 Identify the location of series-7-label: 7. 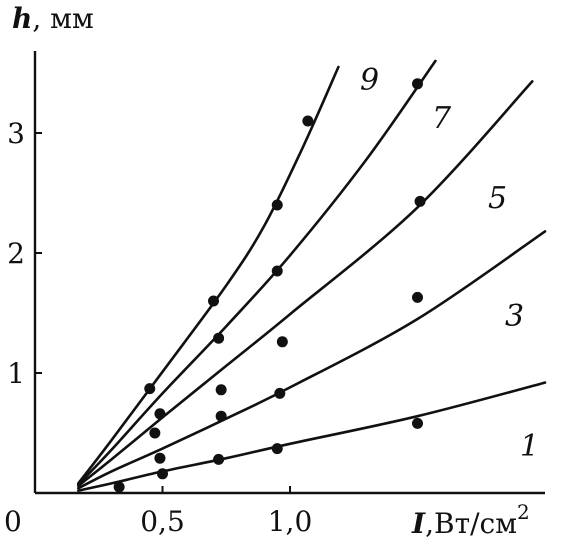
(442, 118).